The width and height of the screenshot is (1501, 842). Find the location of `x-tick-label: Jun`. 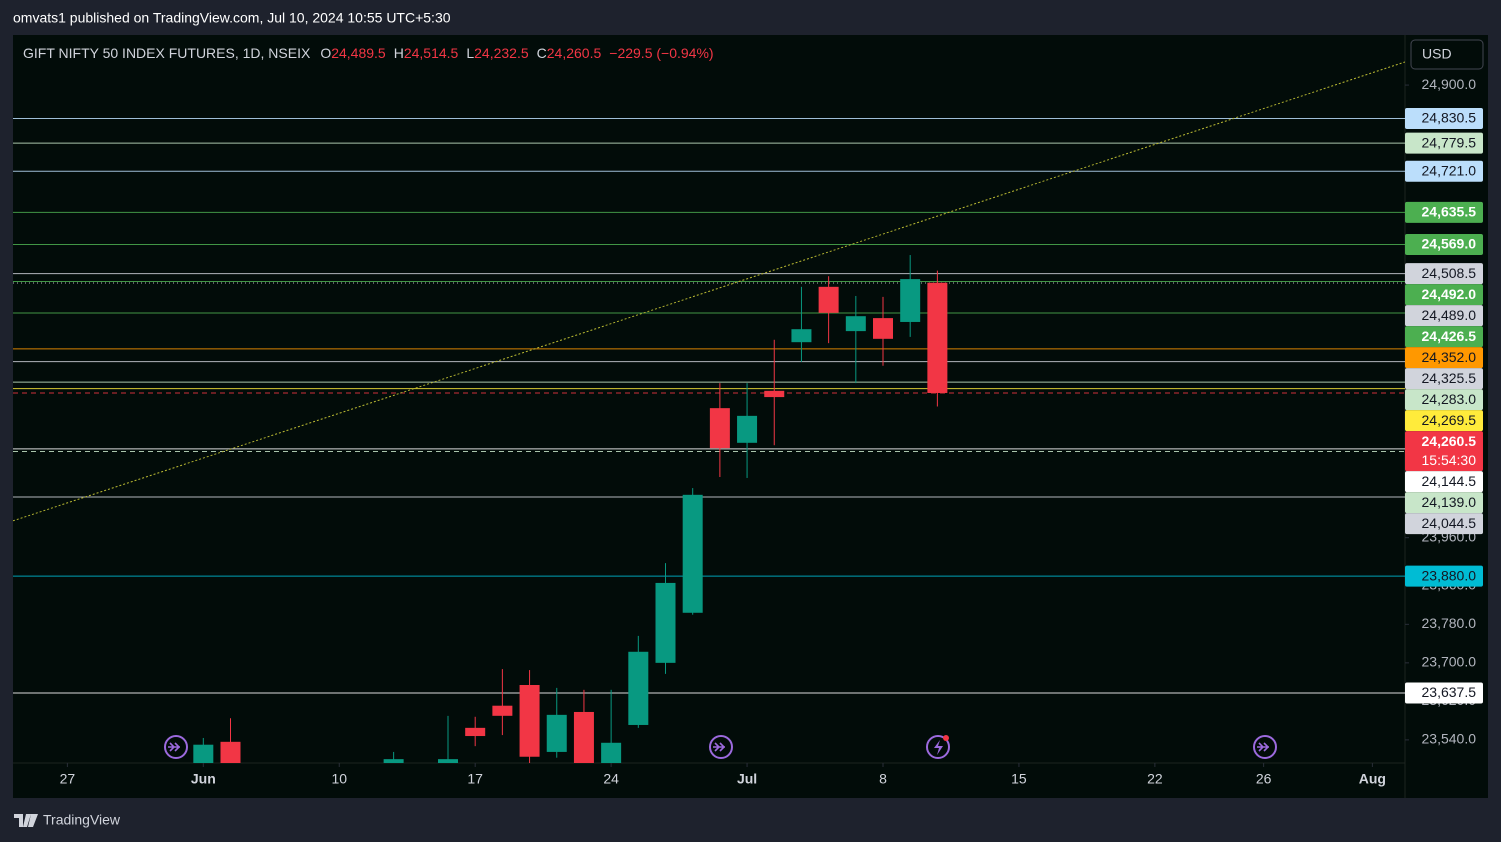

x-tick-label: Jun is located at coordinates (203, 779).